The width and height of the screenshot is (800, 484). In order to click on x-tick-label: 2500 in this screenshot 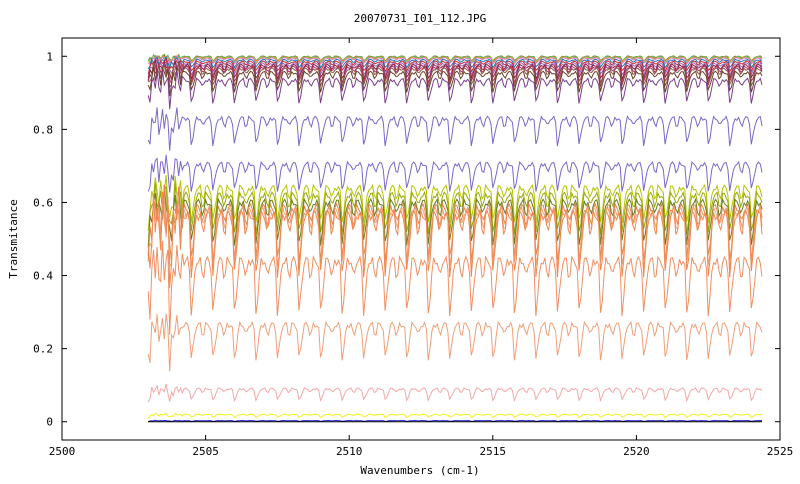, I will do `click(62, 451)`.